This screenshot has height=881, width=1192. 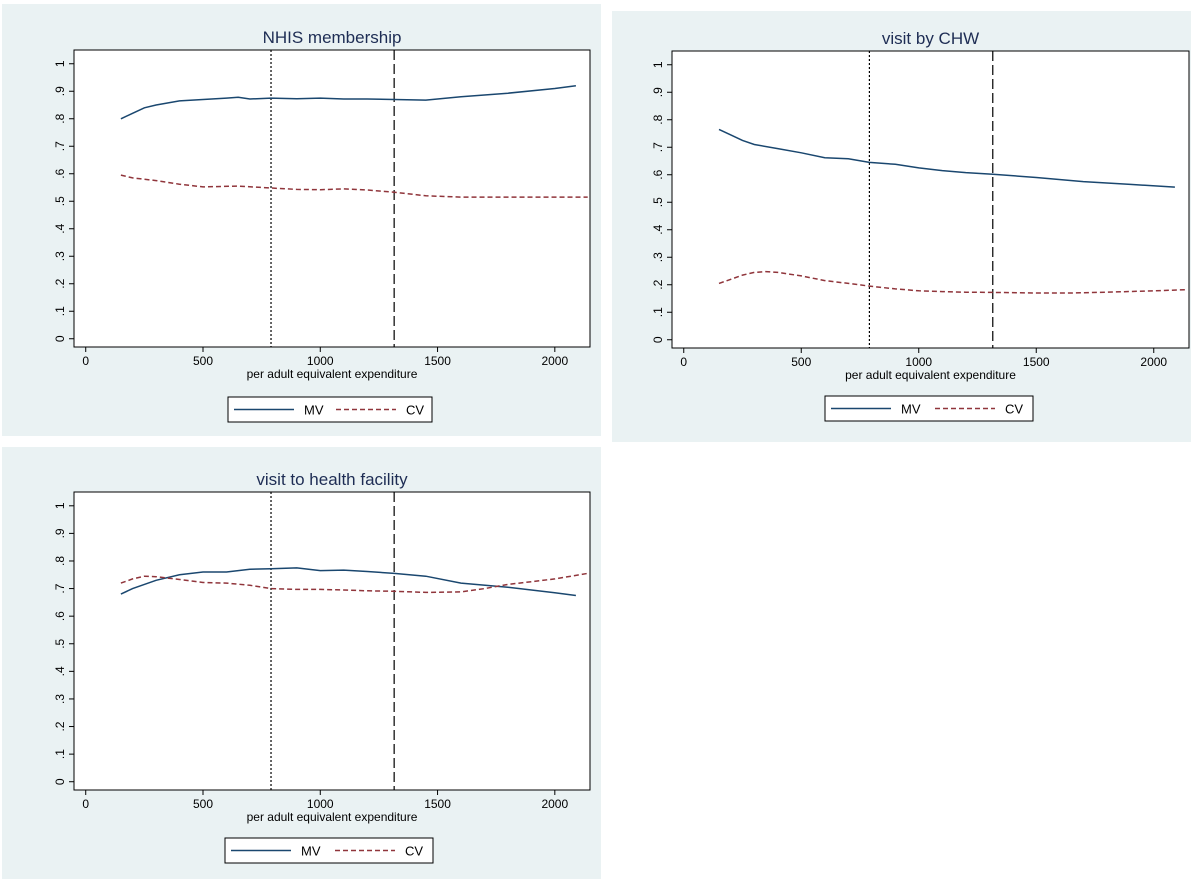 I want to click on chart-title: visit to health facility, so click(x=332, y=479).